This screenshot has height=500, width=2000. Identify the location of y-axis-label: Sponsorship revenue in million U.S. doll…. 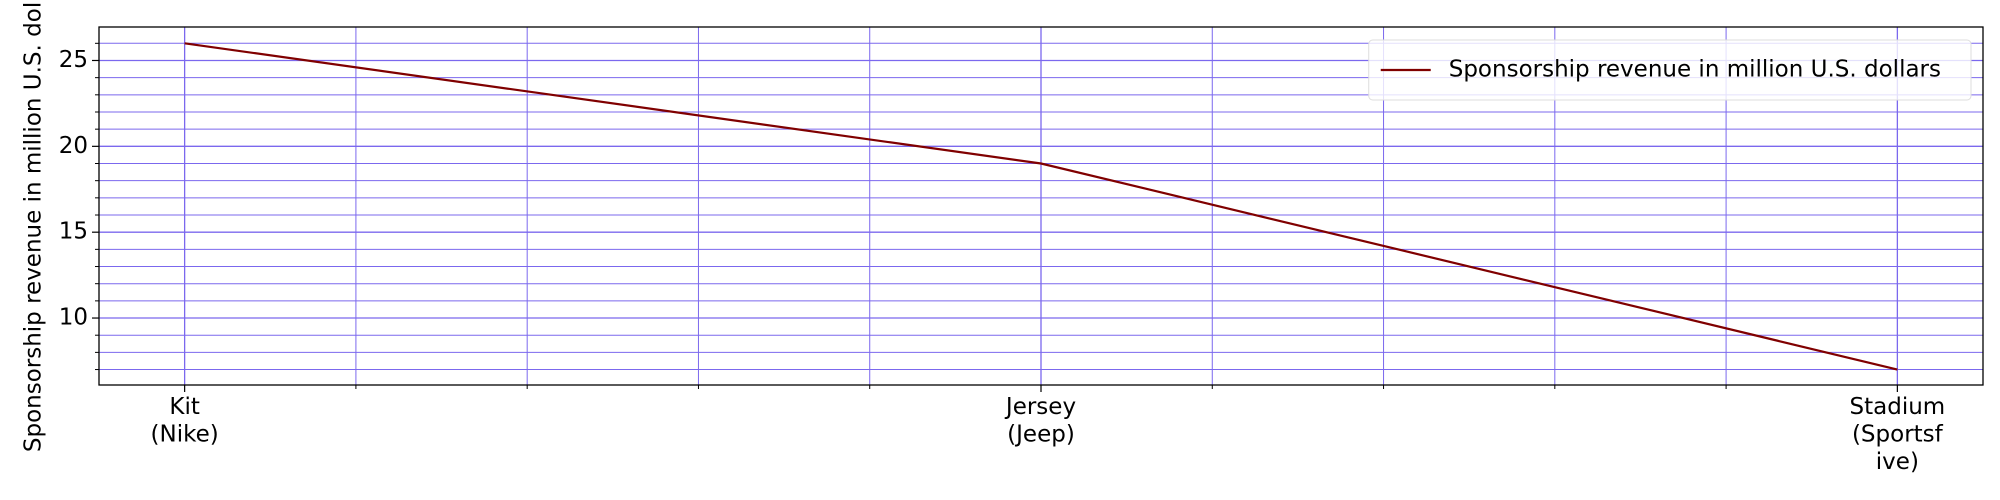
(34, 226).